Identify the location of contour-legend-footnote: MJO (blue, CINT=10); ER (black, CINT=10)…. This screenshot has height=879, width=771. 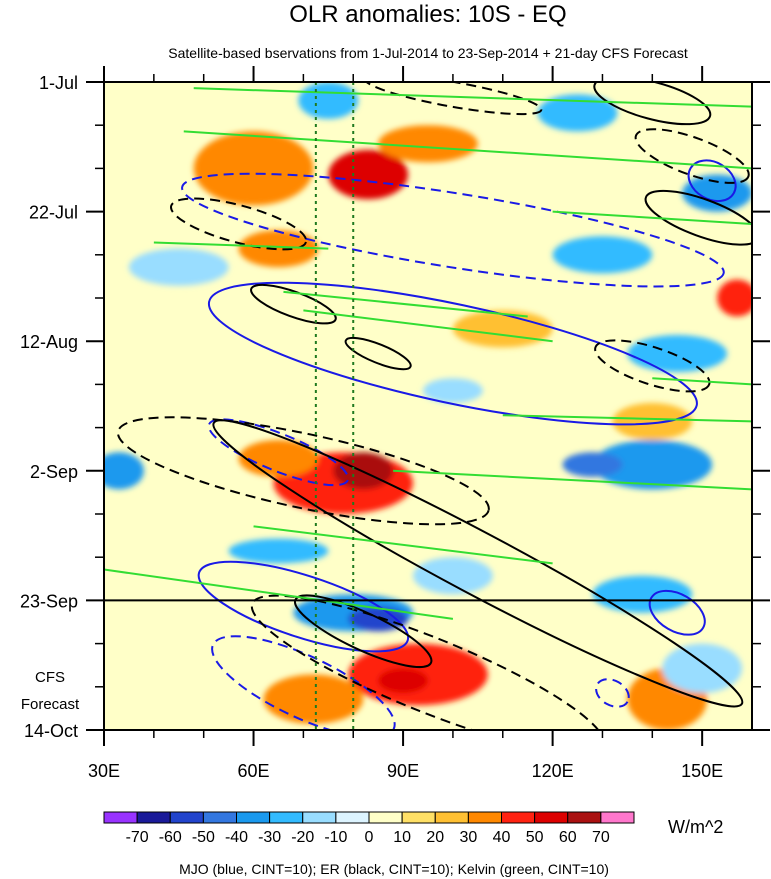
(394, 869).